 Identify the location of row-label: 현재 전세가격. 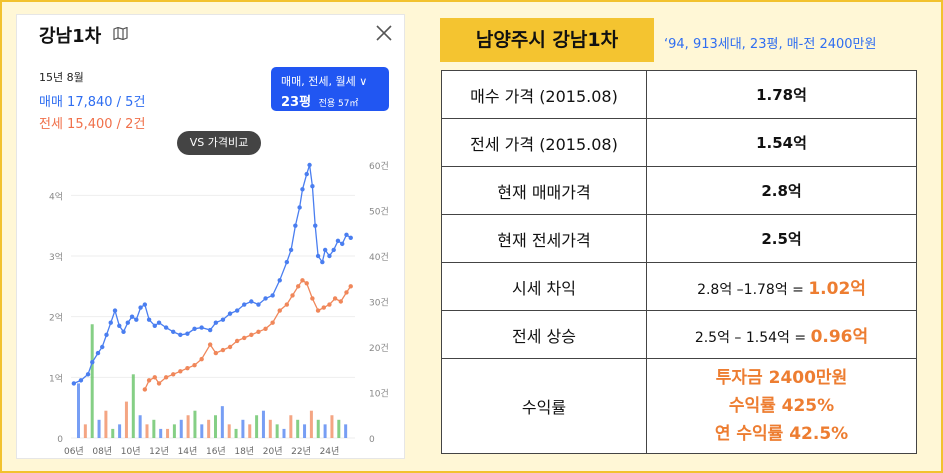
(544, 238).